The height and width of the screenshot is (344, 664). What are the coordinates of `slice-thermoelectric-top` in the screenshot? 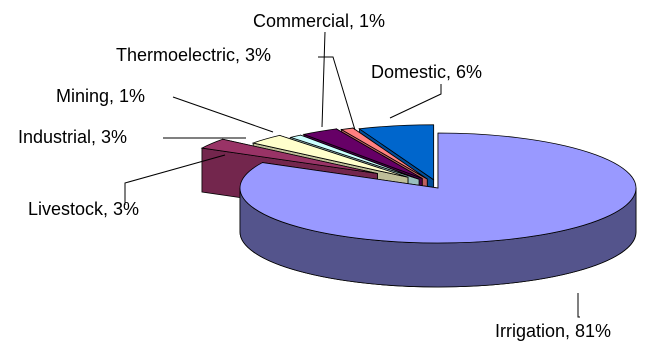 It's located at (362, 153).